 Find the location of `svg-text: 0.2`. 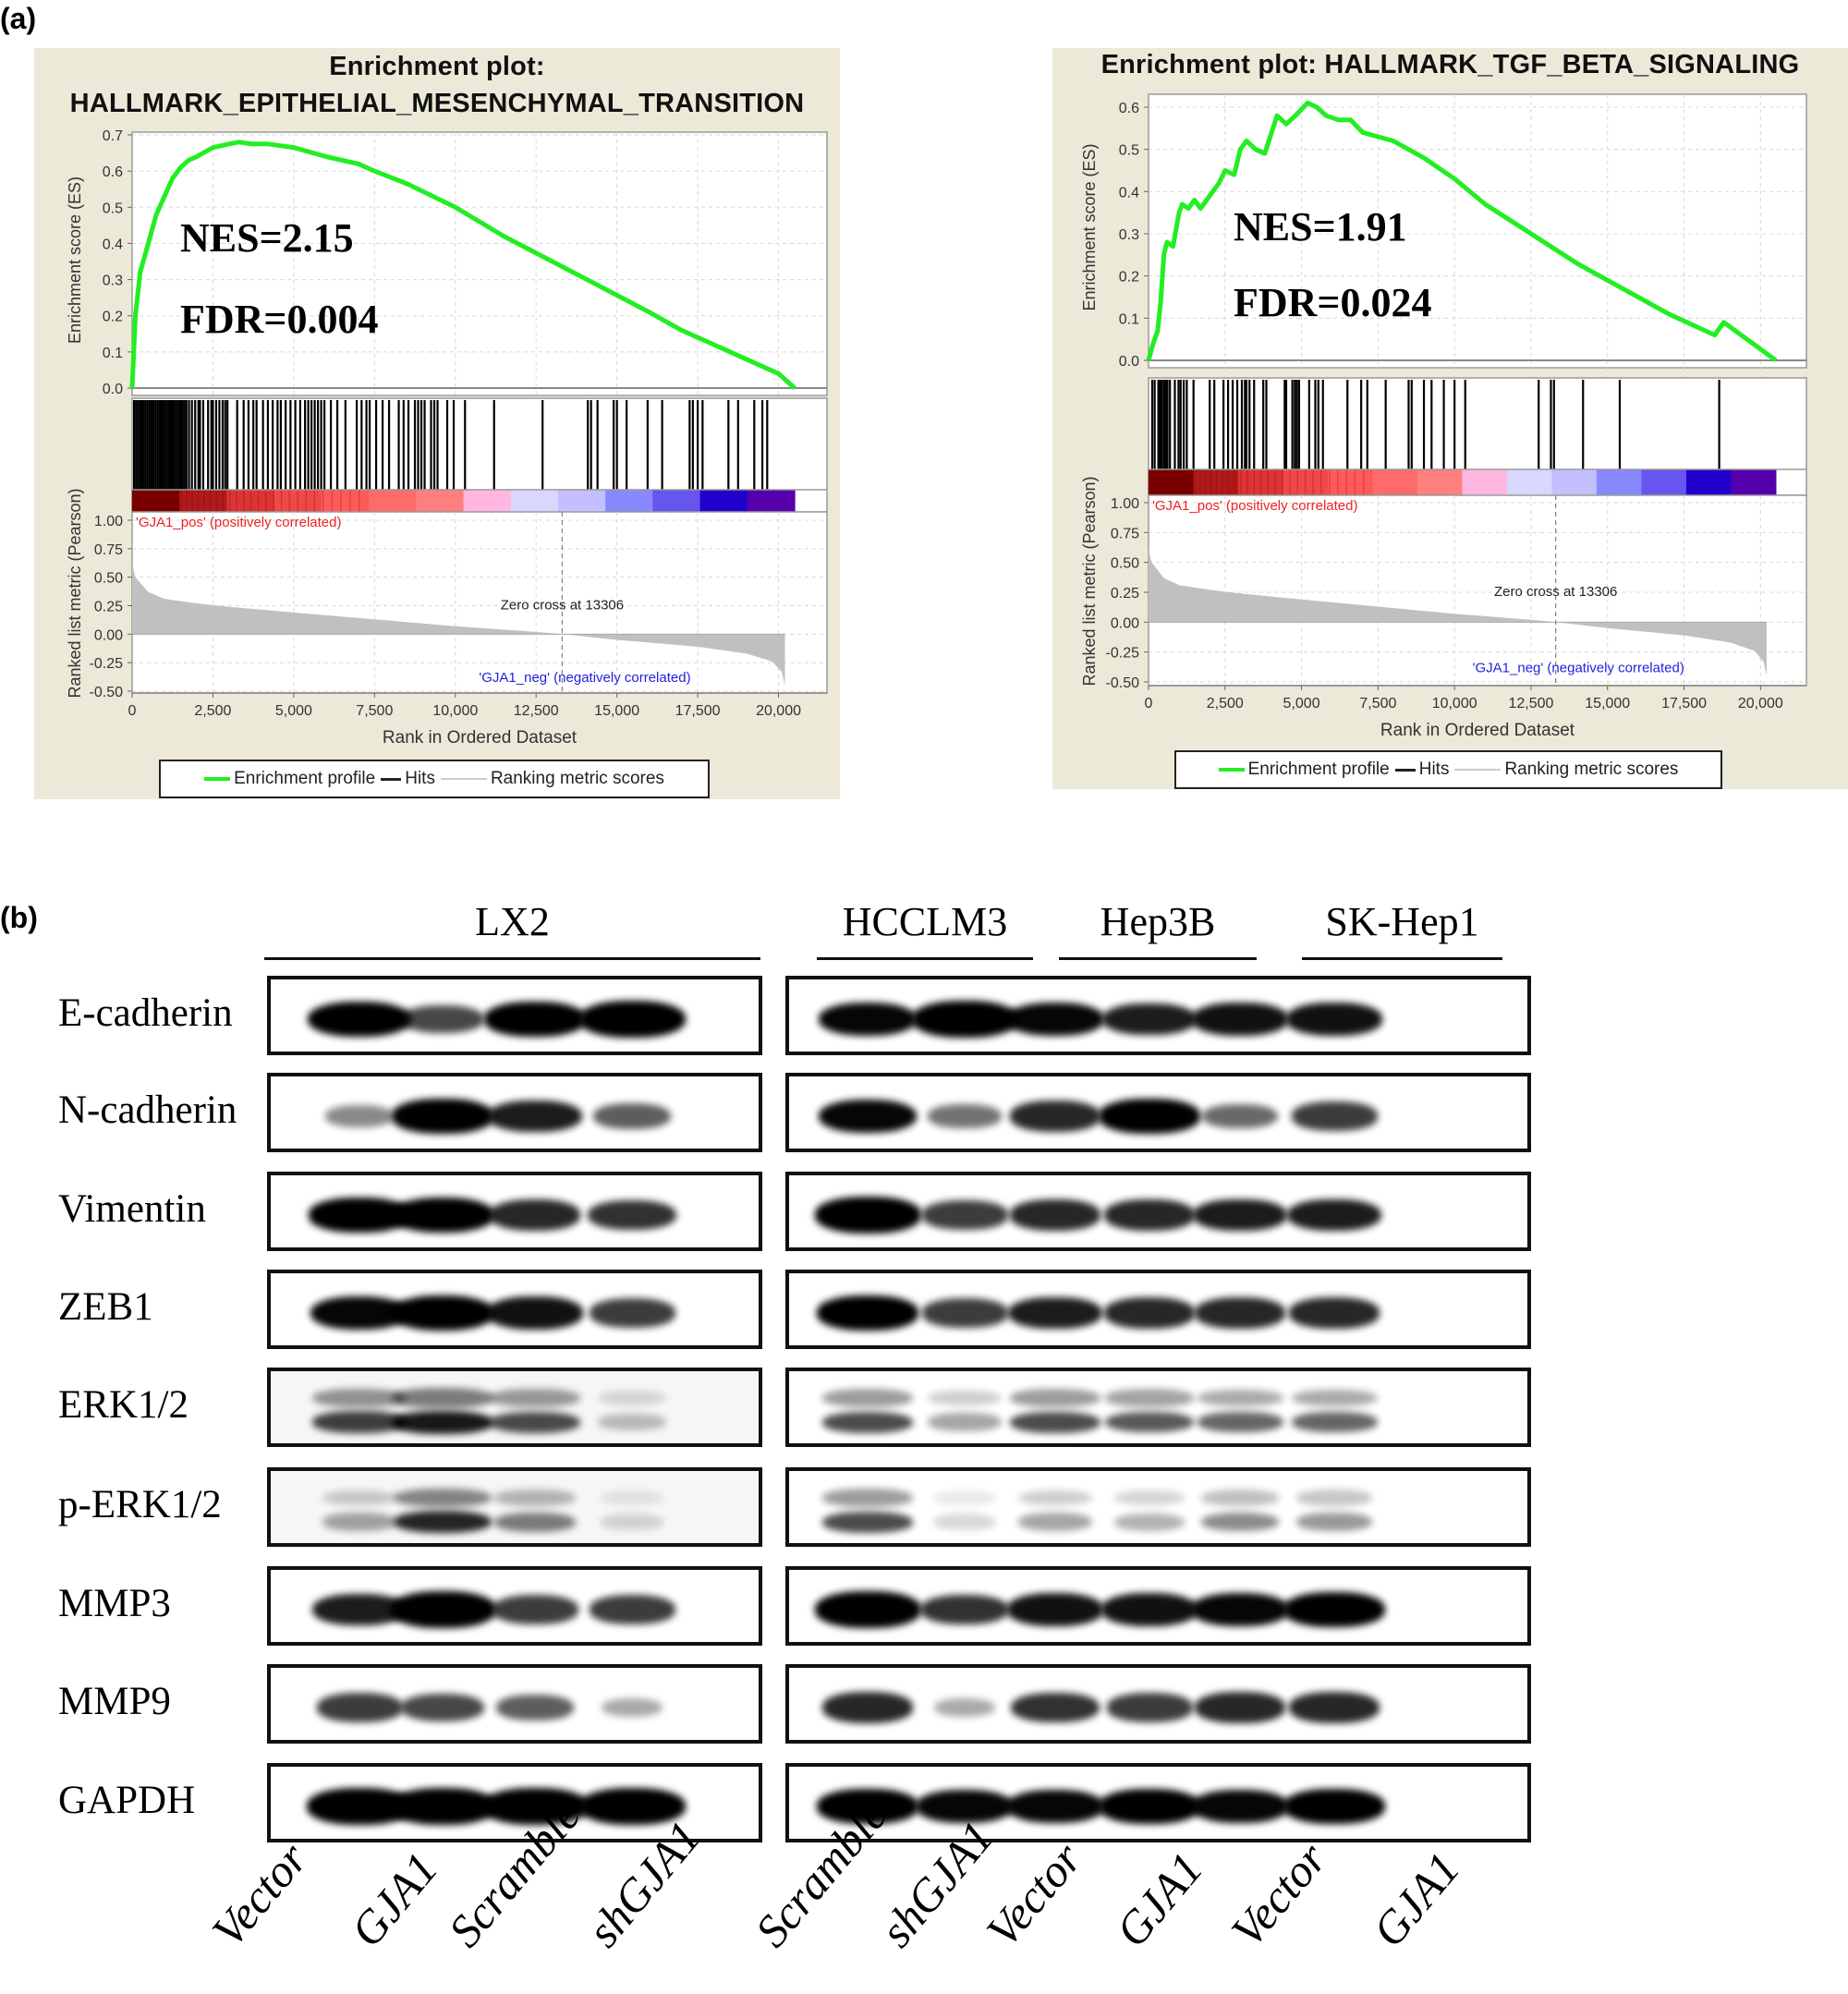

svg-text: 0.2 is located at coordinates (1129, 278).